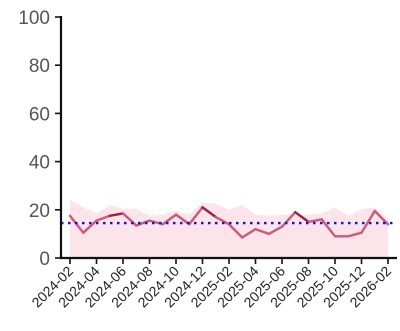 Image resolution: width=400 pixels, height=331 pixels. What do you see at coordinates (34, 18) in the screenshot?
I see `y-tick-label: 100` at bounding box center [34, 18].